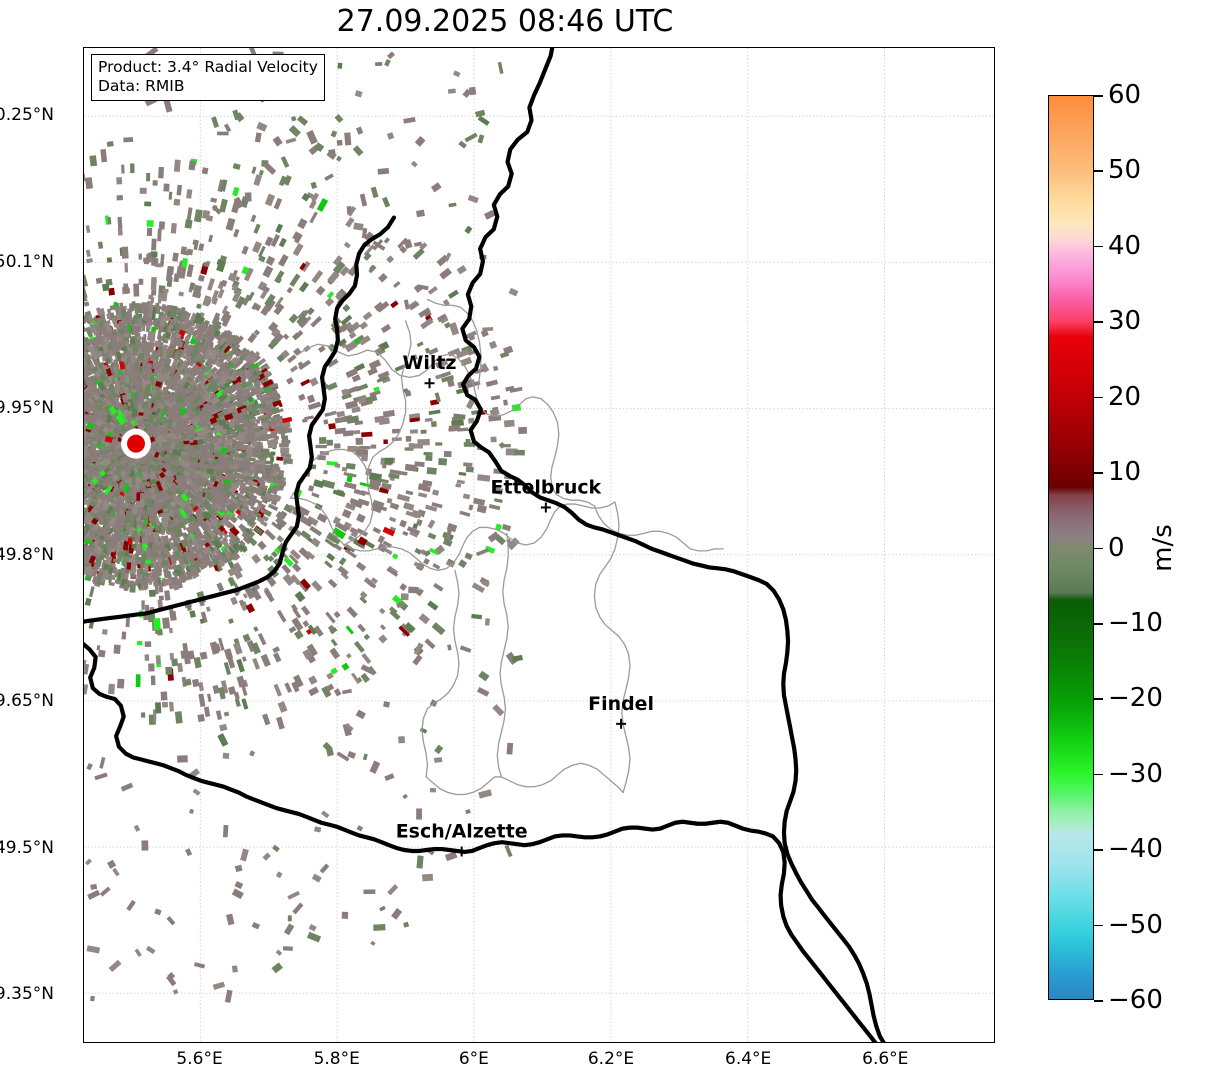  I want to click on x-tick-label: 6.6°E, so click(885, 1059).